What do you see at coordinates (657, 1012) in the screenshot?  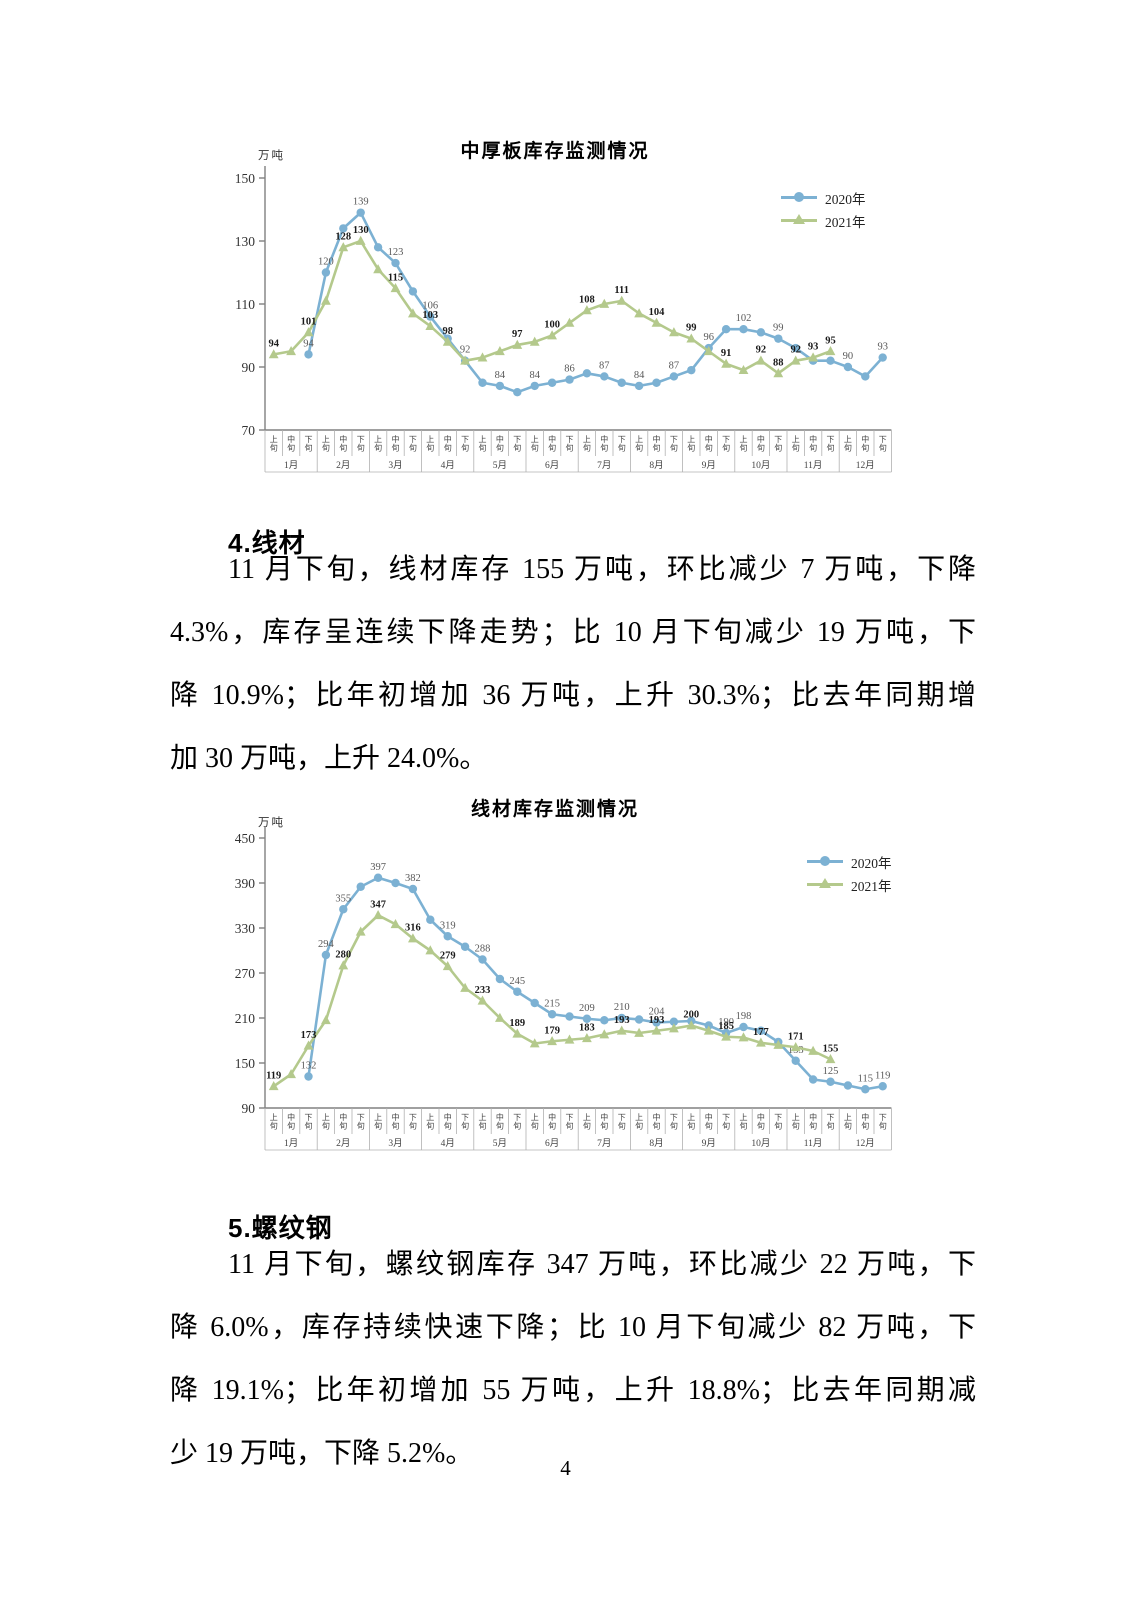 I see `svg-text: 204` at bounding box center [657, 1012].